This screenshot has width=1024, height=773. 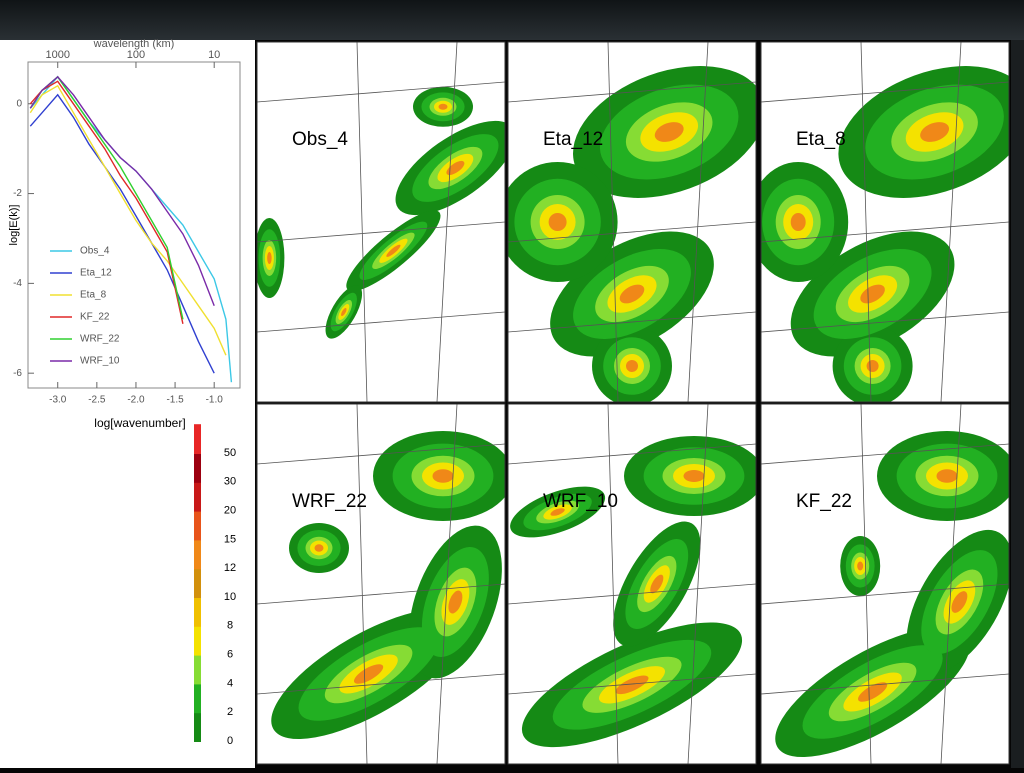 I want to click on y-tick-label: -2, so click(x=17, y=193).